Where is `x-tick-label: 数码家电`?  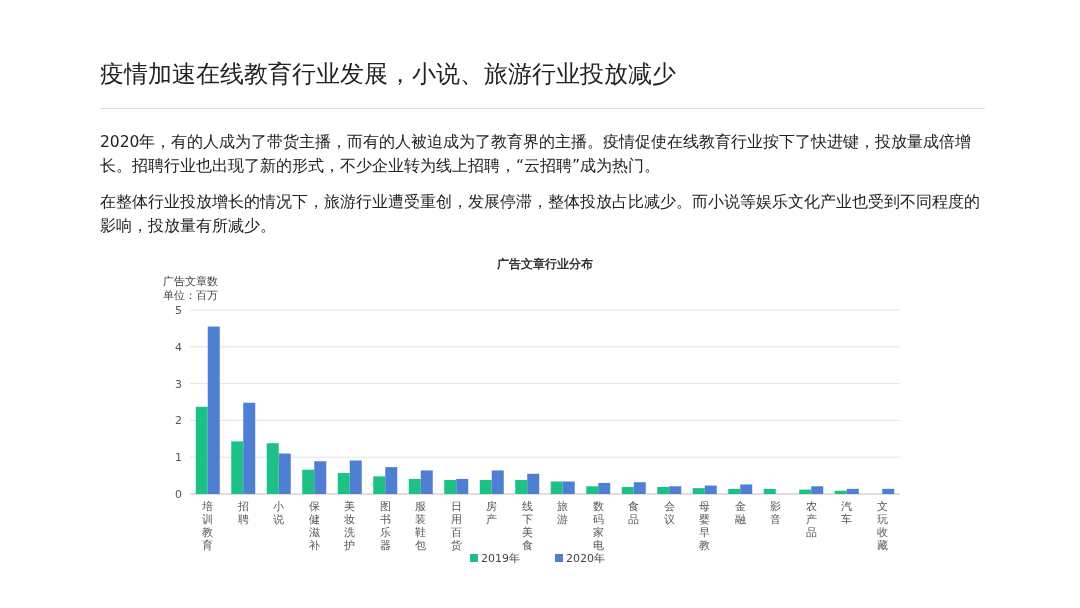 x-tick-label: 数码家电 is located at coordinates (598, 526).